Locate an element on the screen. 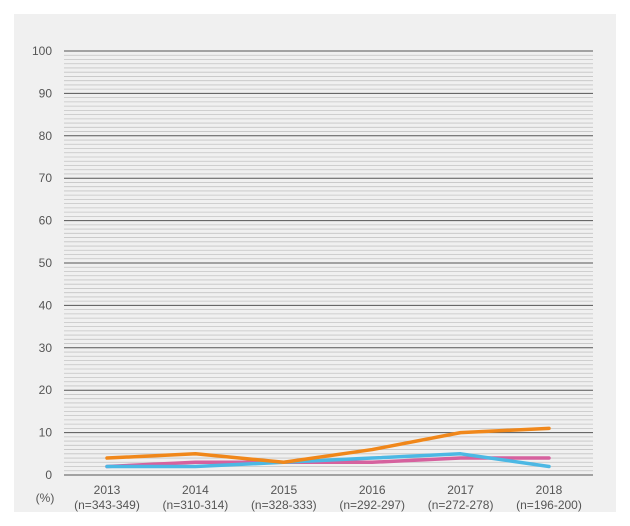 This screenshot has height=526, width=630. x-tick-label-year: 2015 is located at coordinates (283, 490).